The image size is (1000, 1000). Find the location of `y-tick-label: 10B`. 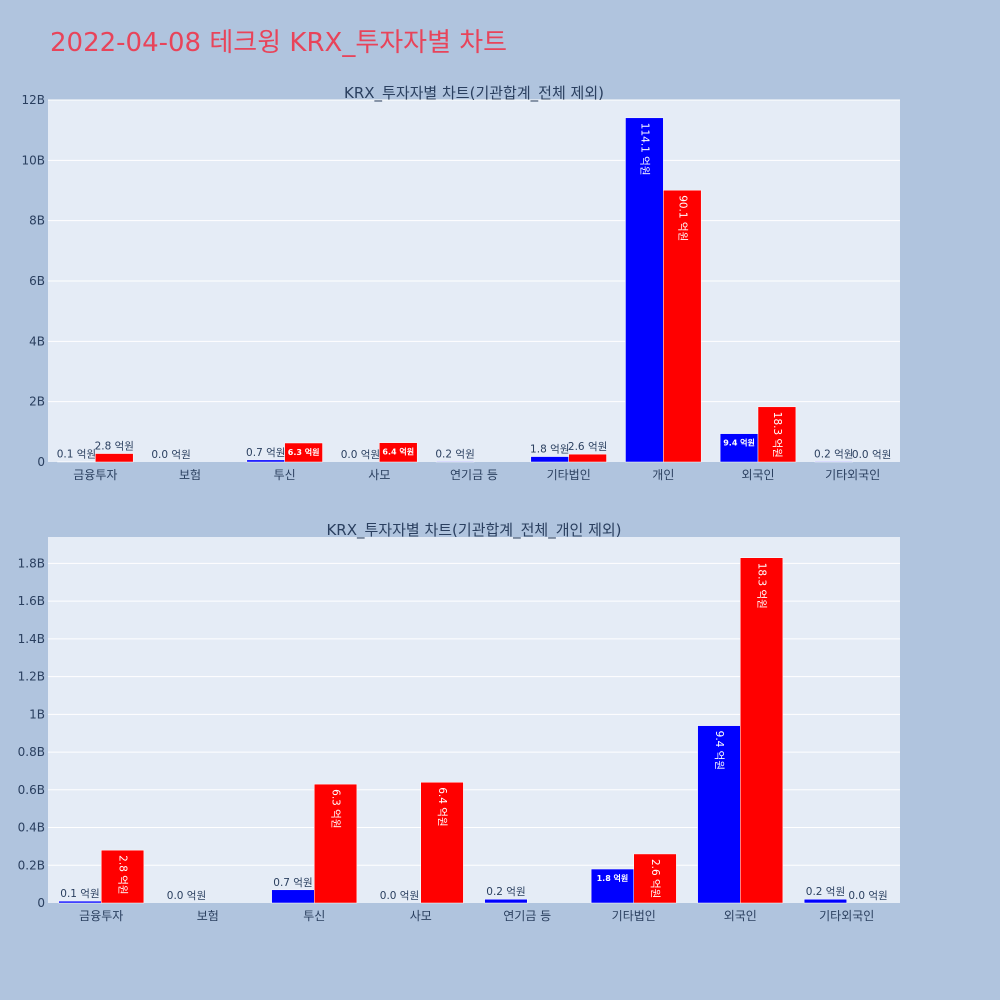

y-tick-label: 10B is located at coordinates (33, 160).